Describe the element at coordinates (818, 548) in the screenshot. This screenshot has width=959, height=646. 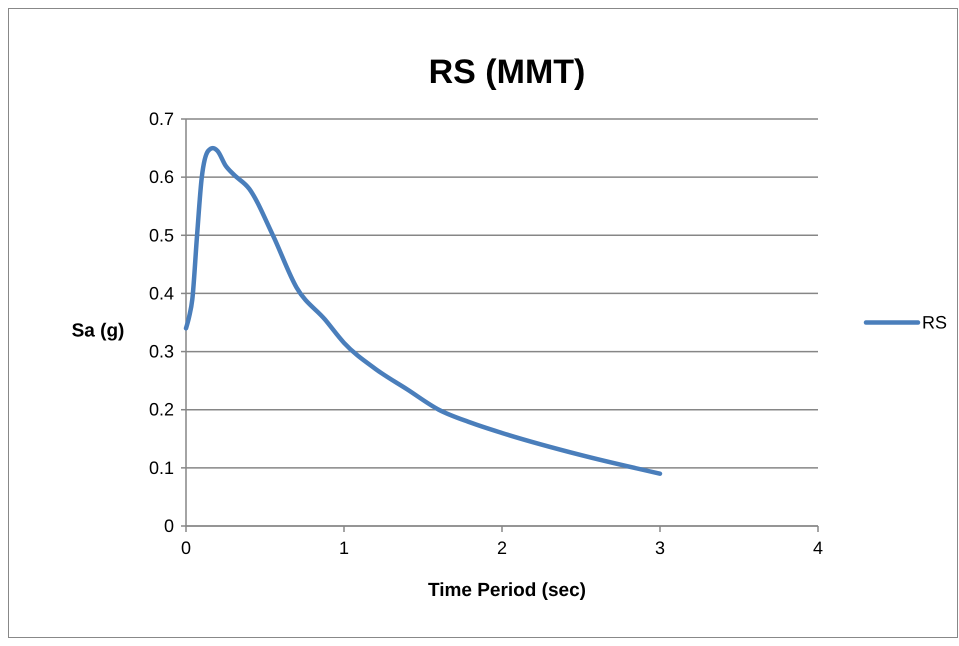
I see `x-tick-label: 4` at that location.